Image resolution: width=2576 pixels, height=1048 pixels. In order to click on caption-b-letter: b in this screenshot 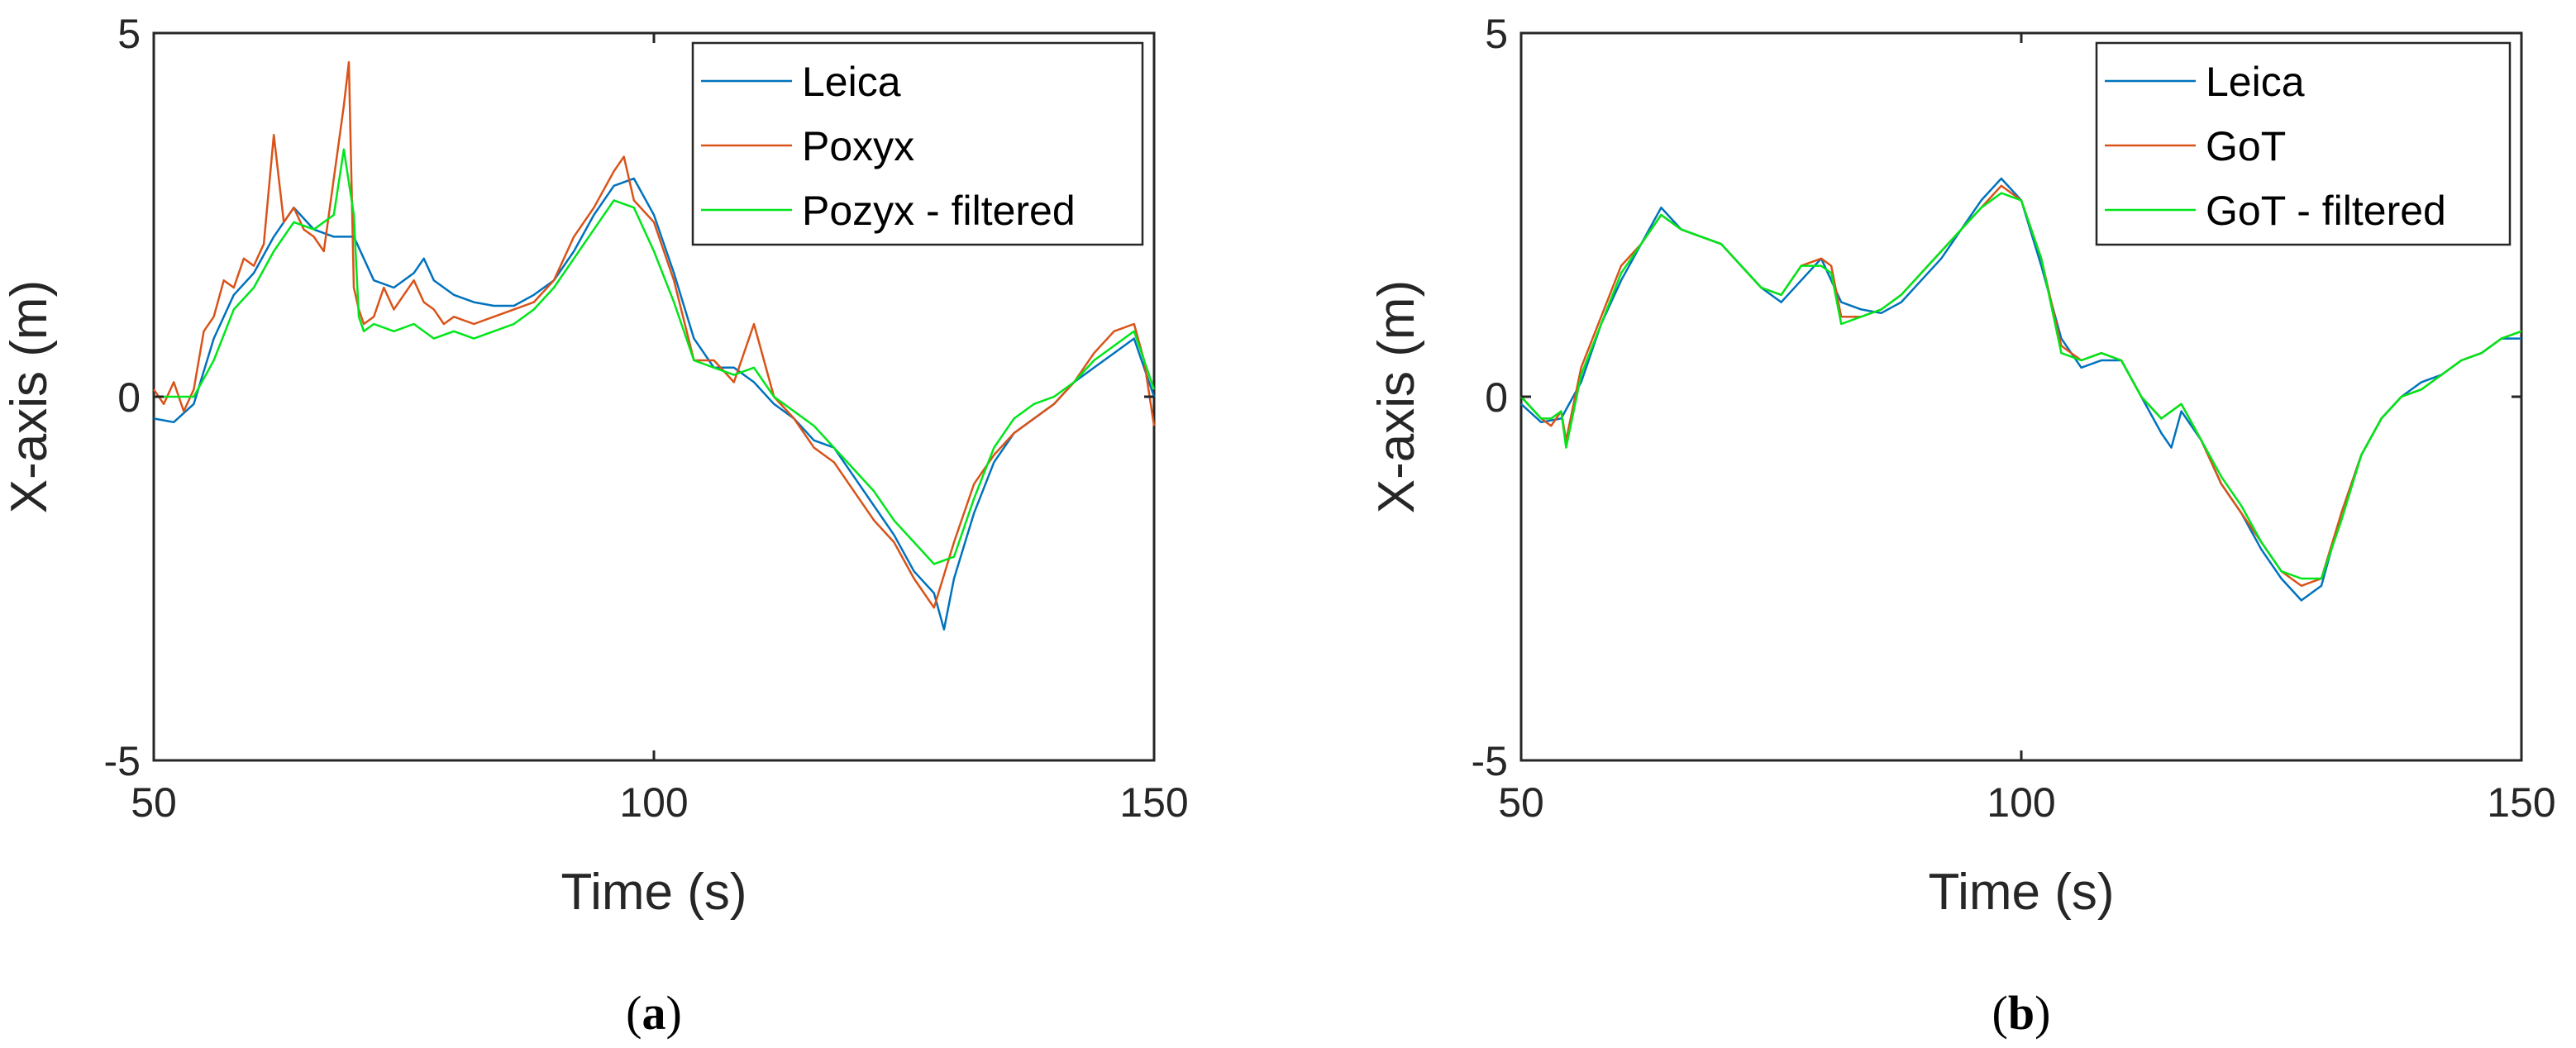, I will do `click(2021, 1013)`.